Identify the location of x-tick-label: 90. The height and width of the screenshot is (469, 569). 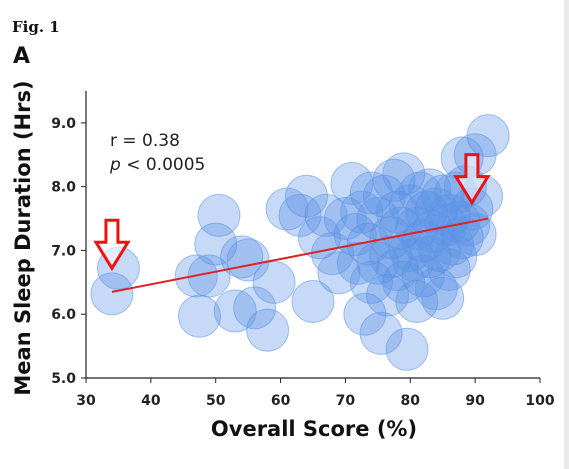
(475, 401).